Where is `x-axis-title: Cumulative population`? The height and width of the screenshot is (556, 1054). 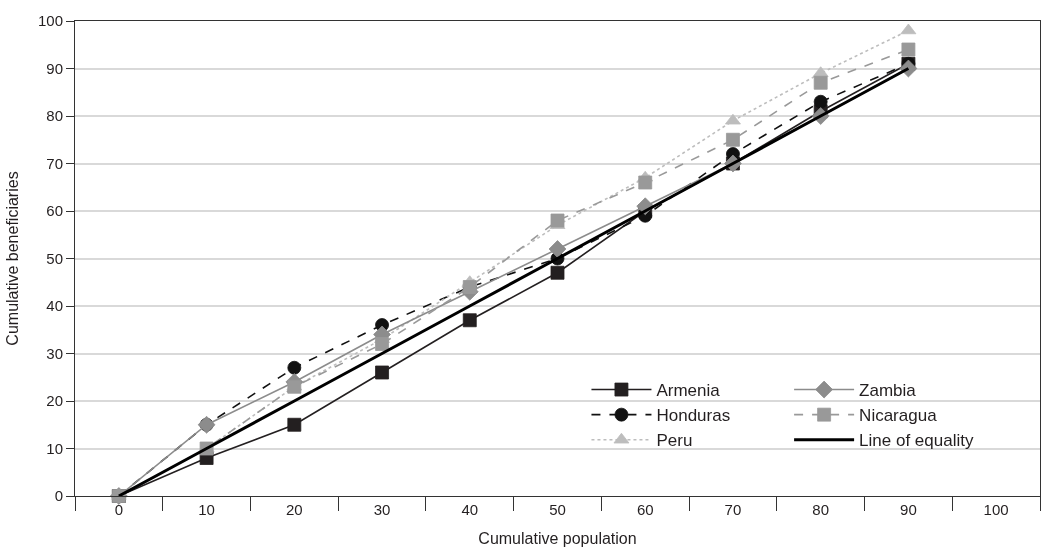 x-axis-title: Cumulative population is located at coordinates (557, 538).